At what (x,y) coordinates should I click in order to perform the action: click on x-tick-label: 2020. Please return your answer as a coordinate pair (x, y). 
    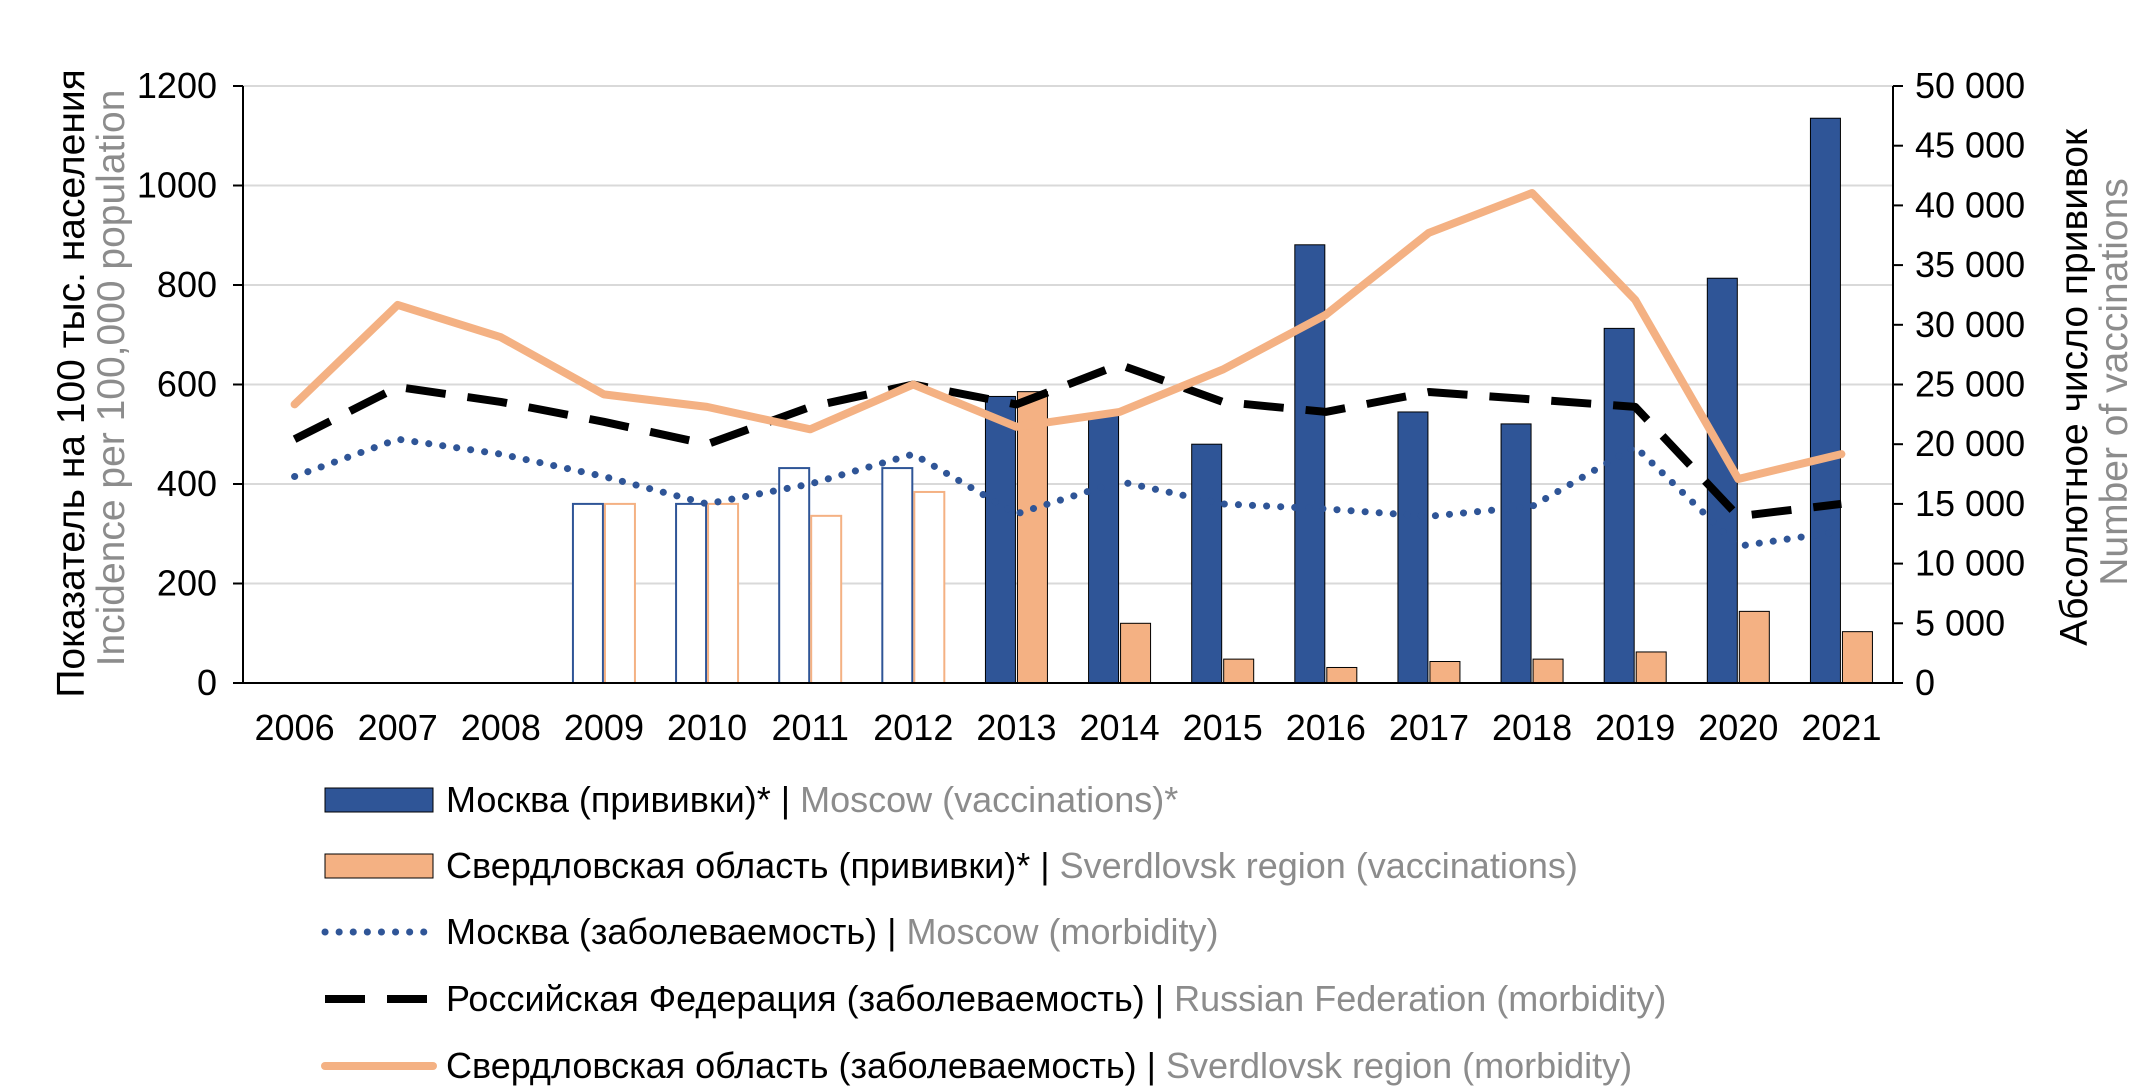
    Looking at the image, I should click on (1738, 727).